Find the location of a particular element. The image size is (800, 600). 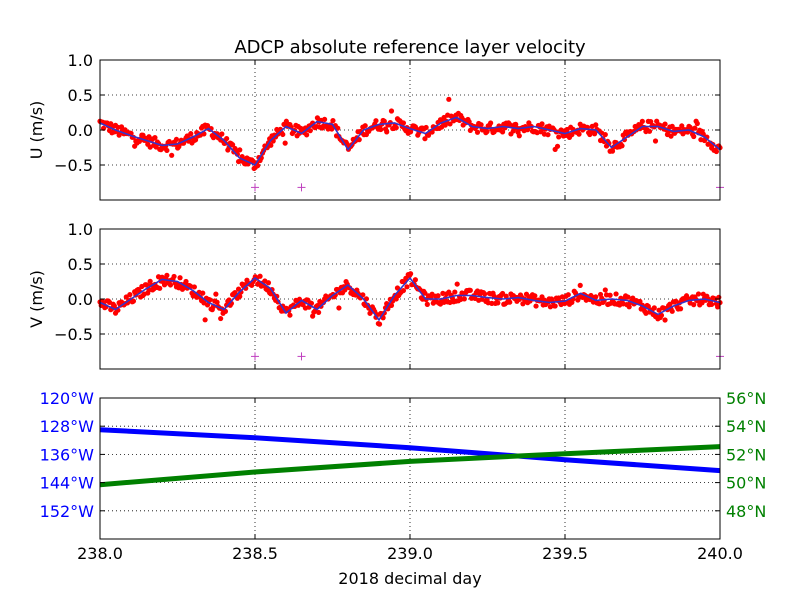

latitude-line is located at coordinates (410, 466).